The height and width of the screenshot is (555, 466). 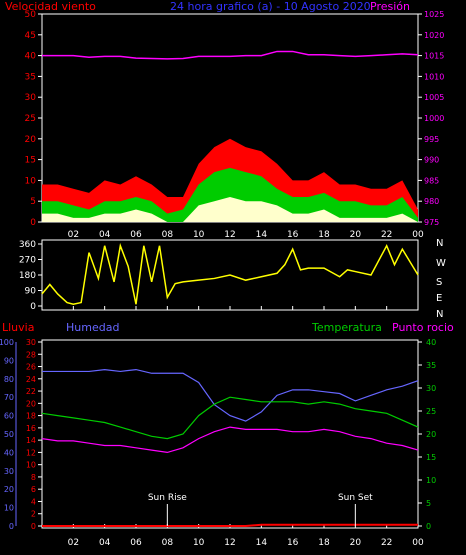 I want to click on wind-speed-tick-label: 45, so click(x=30, y=36).